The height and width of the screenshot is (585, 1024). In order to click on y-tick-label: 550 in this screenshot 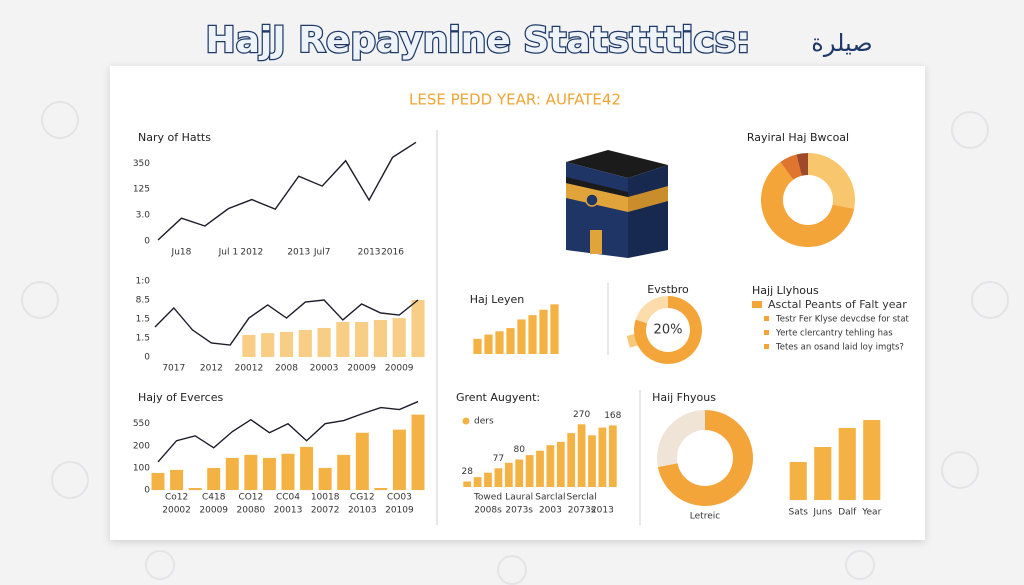, I will do `click(141, 424)`.